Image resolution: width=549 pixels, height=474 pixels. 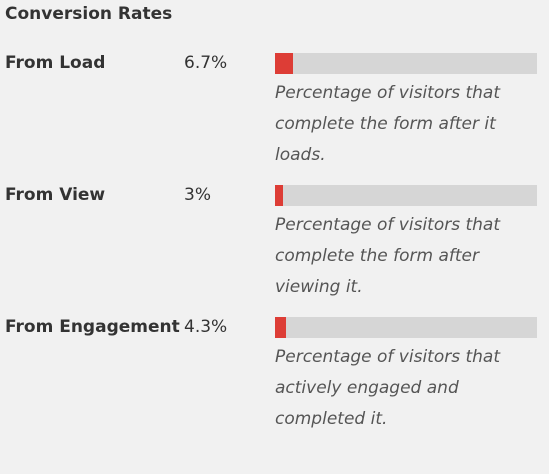 What do you see at coordinates (197, 195) in the screenshot?
I see `metric-value: 3%` at bounding box center [197, 195].